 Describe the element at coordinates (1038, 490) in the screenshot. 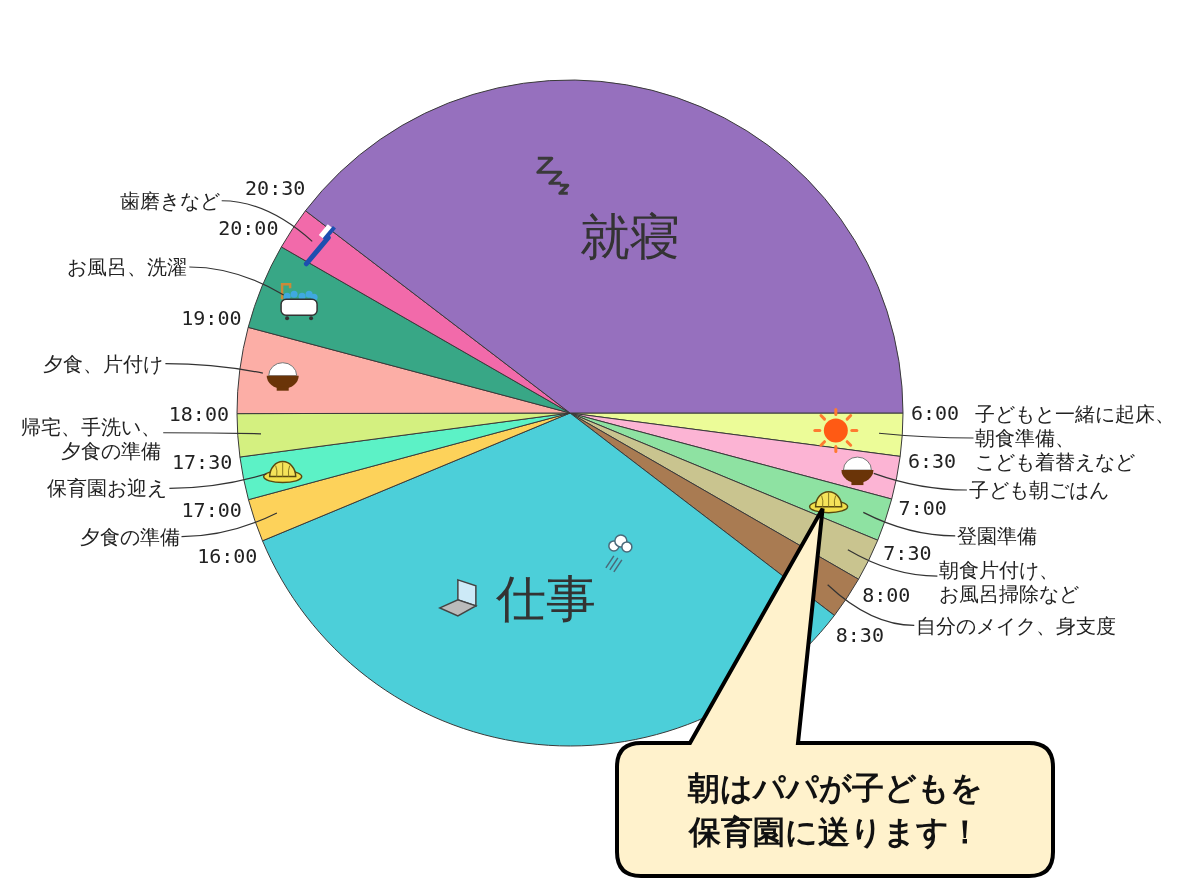

I see `category-label: 子ども朝ごはん` at that location.